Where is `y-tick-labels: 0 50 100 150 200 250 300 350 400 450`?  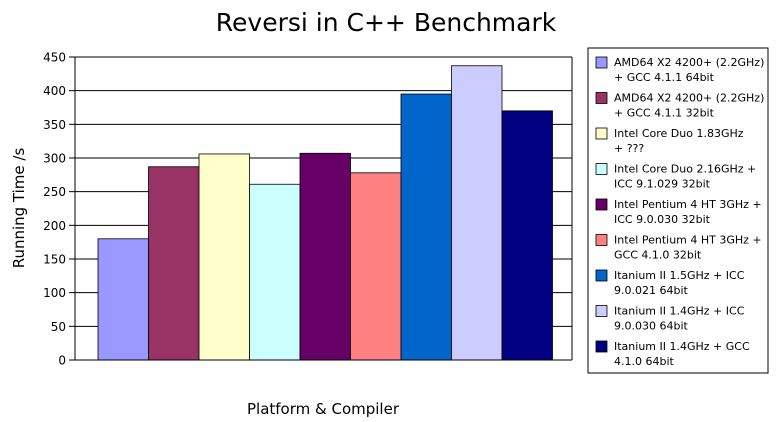 y-tick-labels: 0 50 100 150 200 250 300 350 400 450 is located at coordinates (54, 209).